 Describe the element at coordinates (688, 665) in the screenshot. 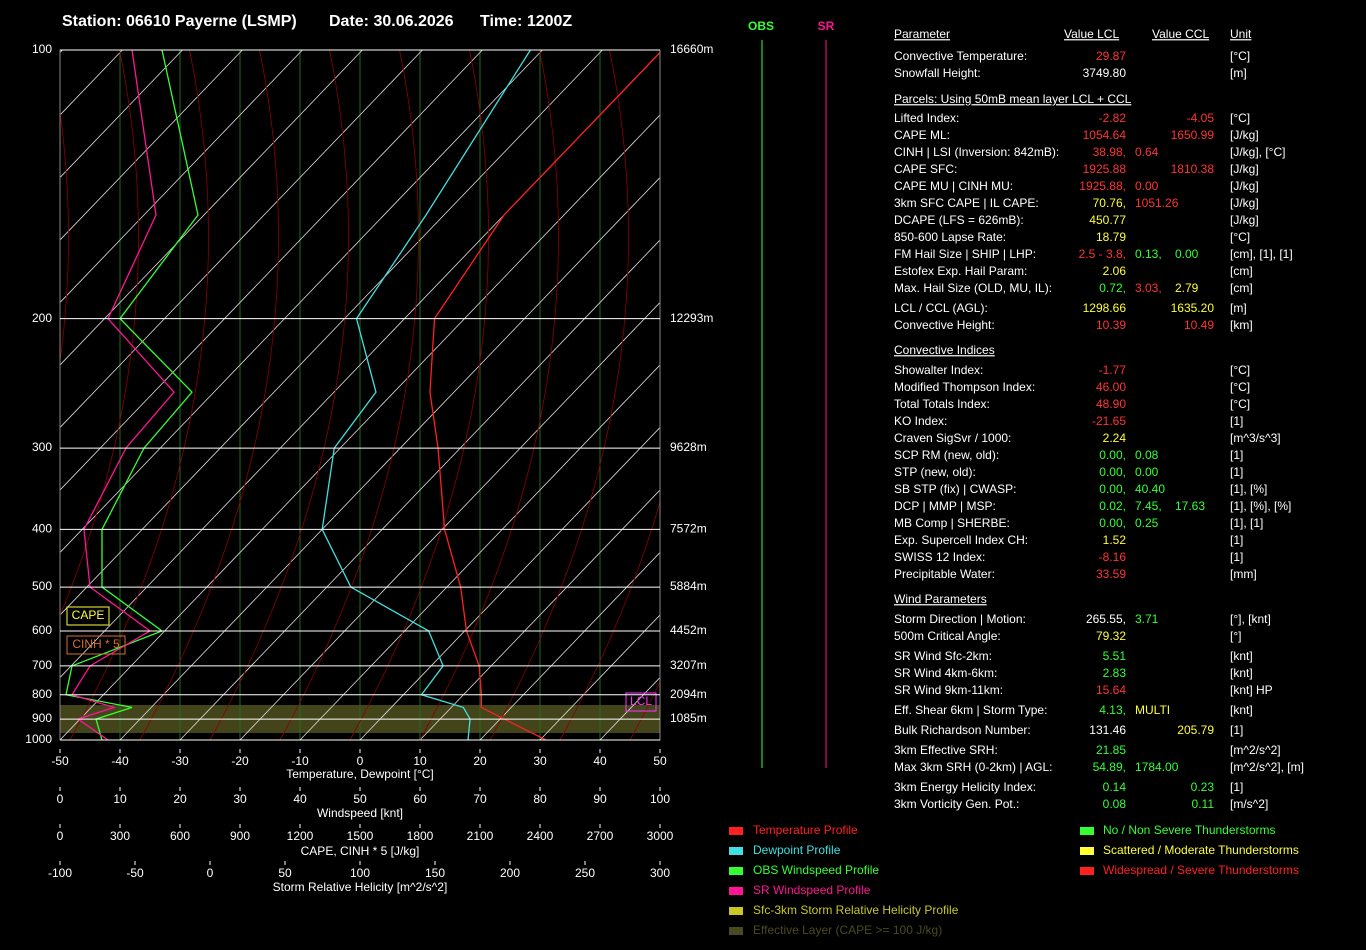

I see `height-label: 3207m` at that location.